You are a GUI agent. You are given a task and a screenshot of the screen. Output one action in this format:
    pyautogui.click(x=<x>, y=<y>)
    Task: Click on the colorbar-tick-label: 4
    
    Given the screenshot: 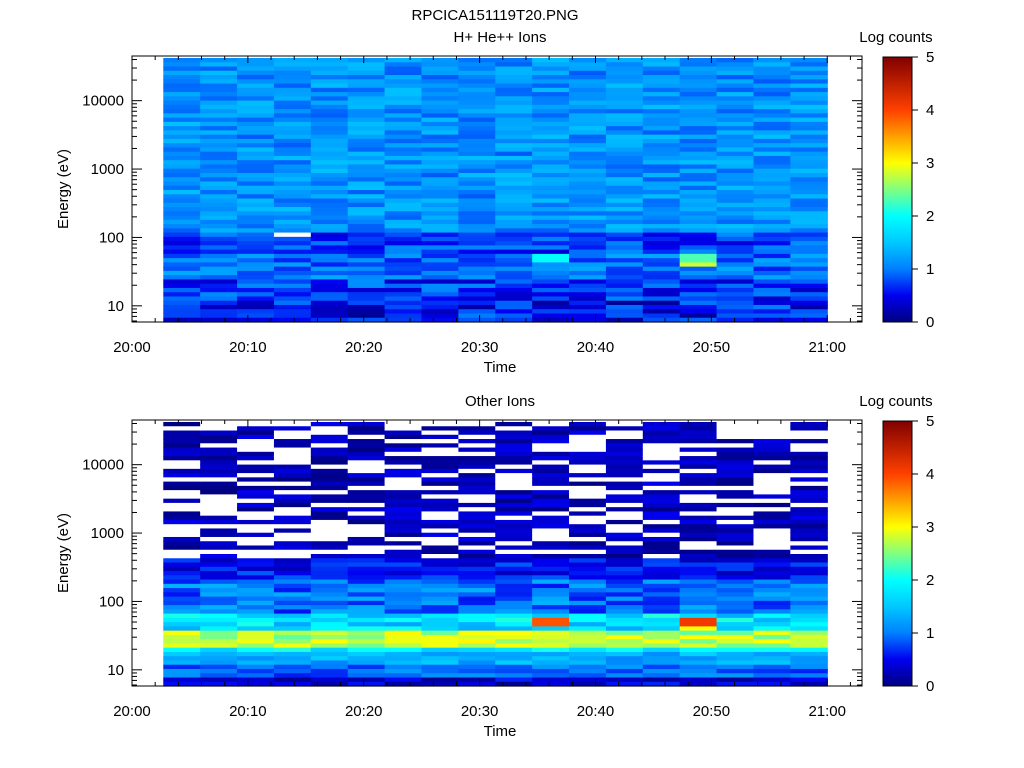 What is the action you would take?
    pyautogui.click(x=930, y=474)
    